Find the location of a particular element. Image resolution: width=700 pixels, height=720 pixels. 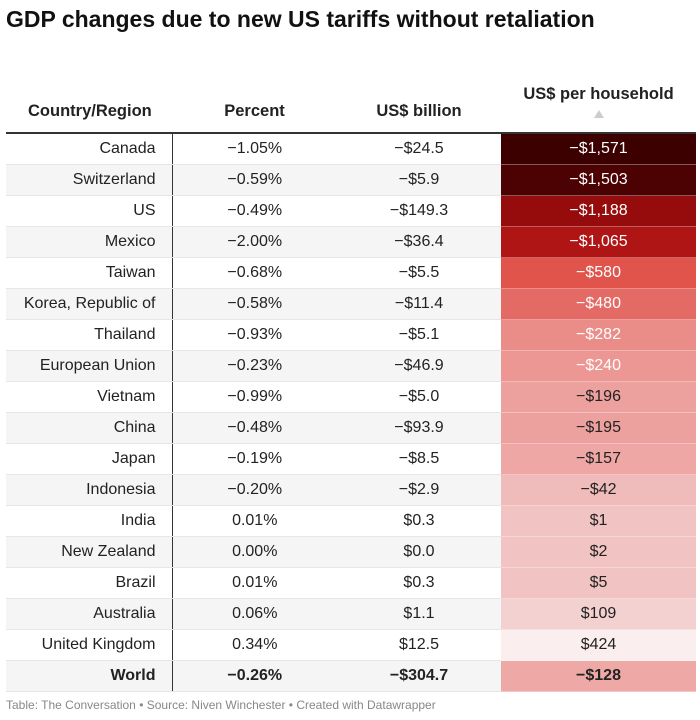

column-header-household-label: US$ per household is located at coordinates (598, 94).